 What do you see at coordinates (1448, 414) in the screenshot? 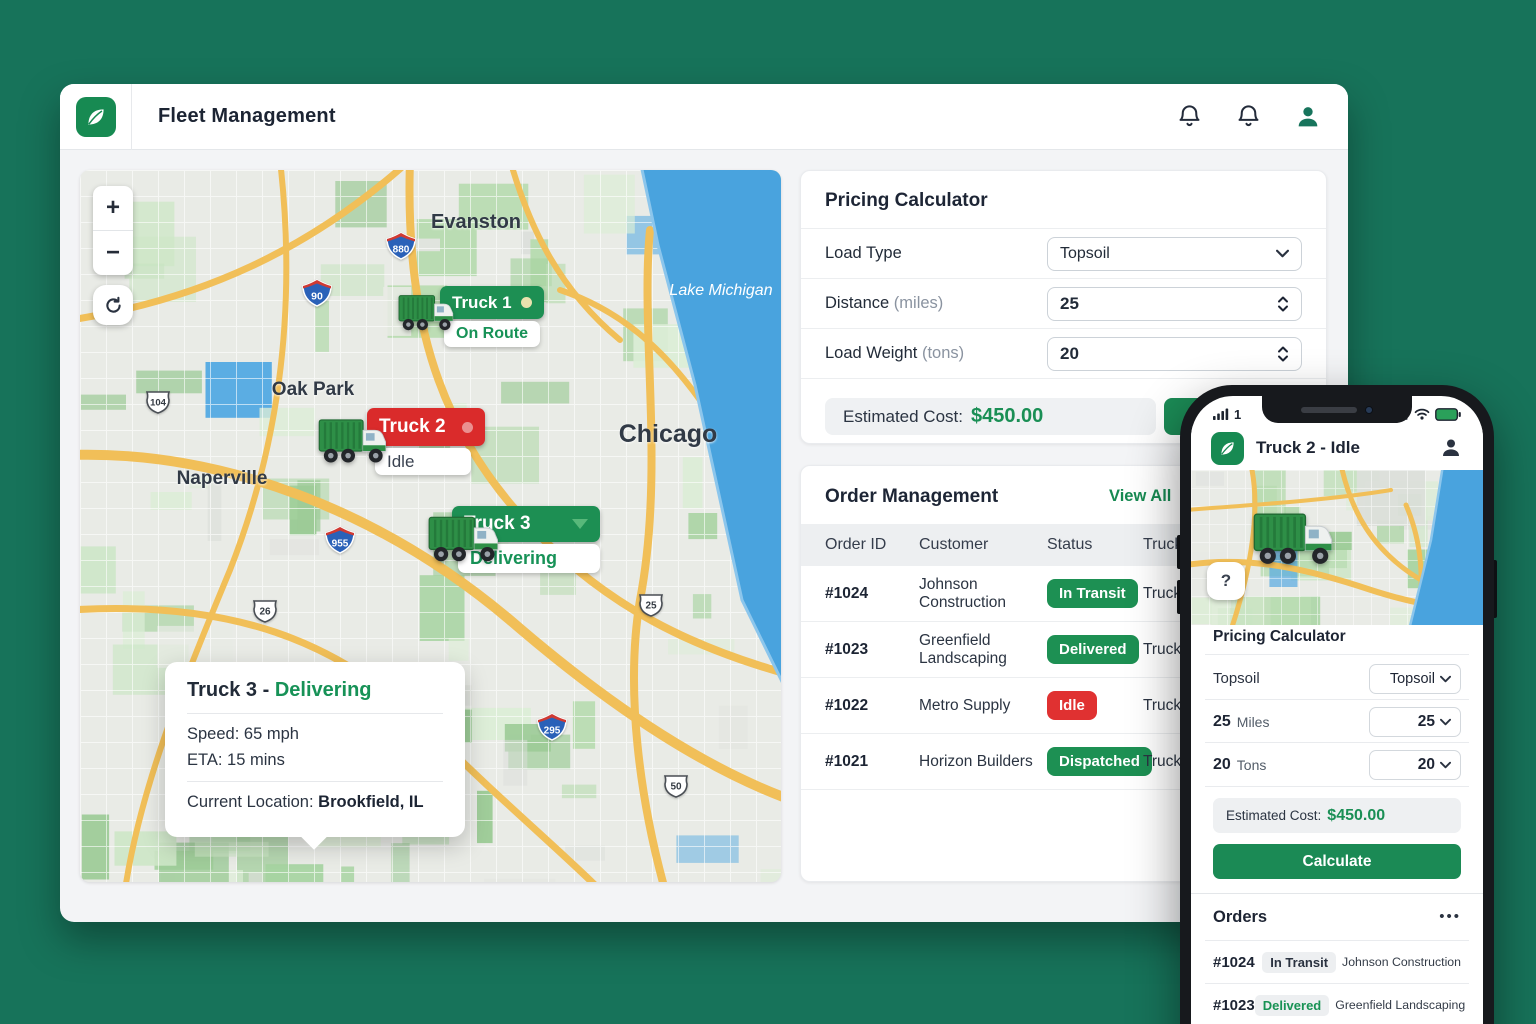
I see `battery-icon` at bounding box center [1448, 414].